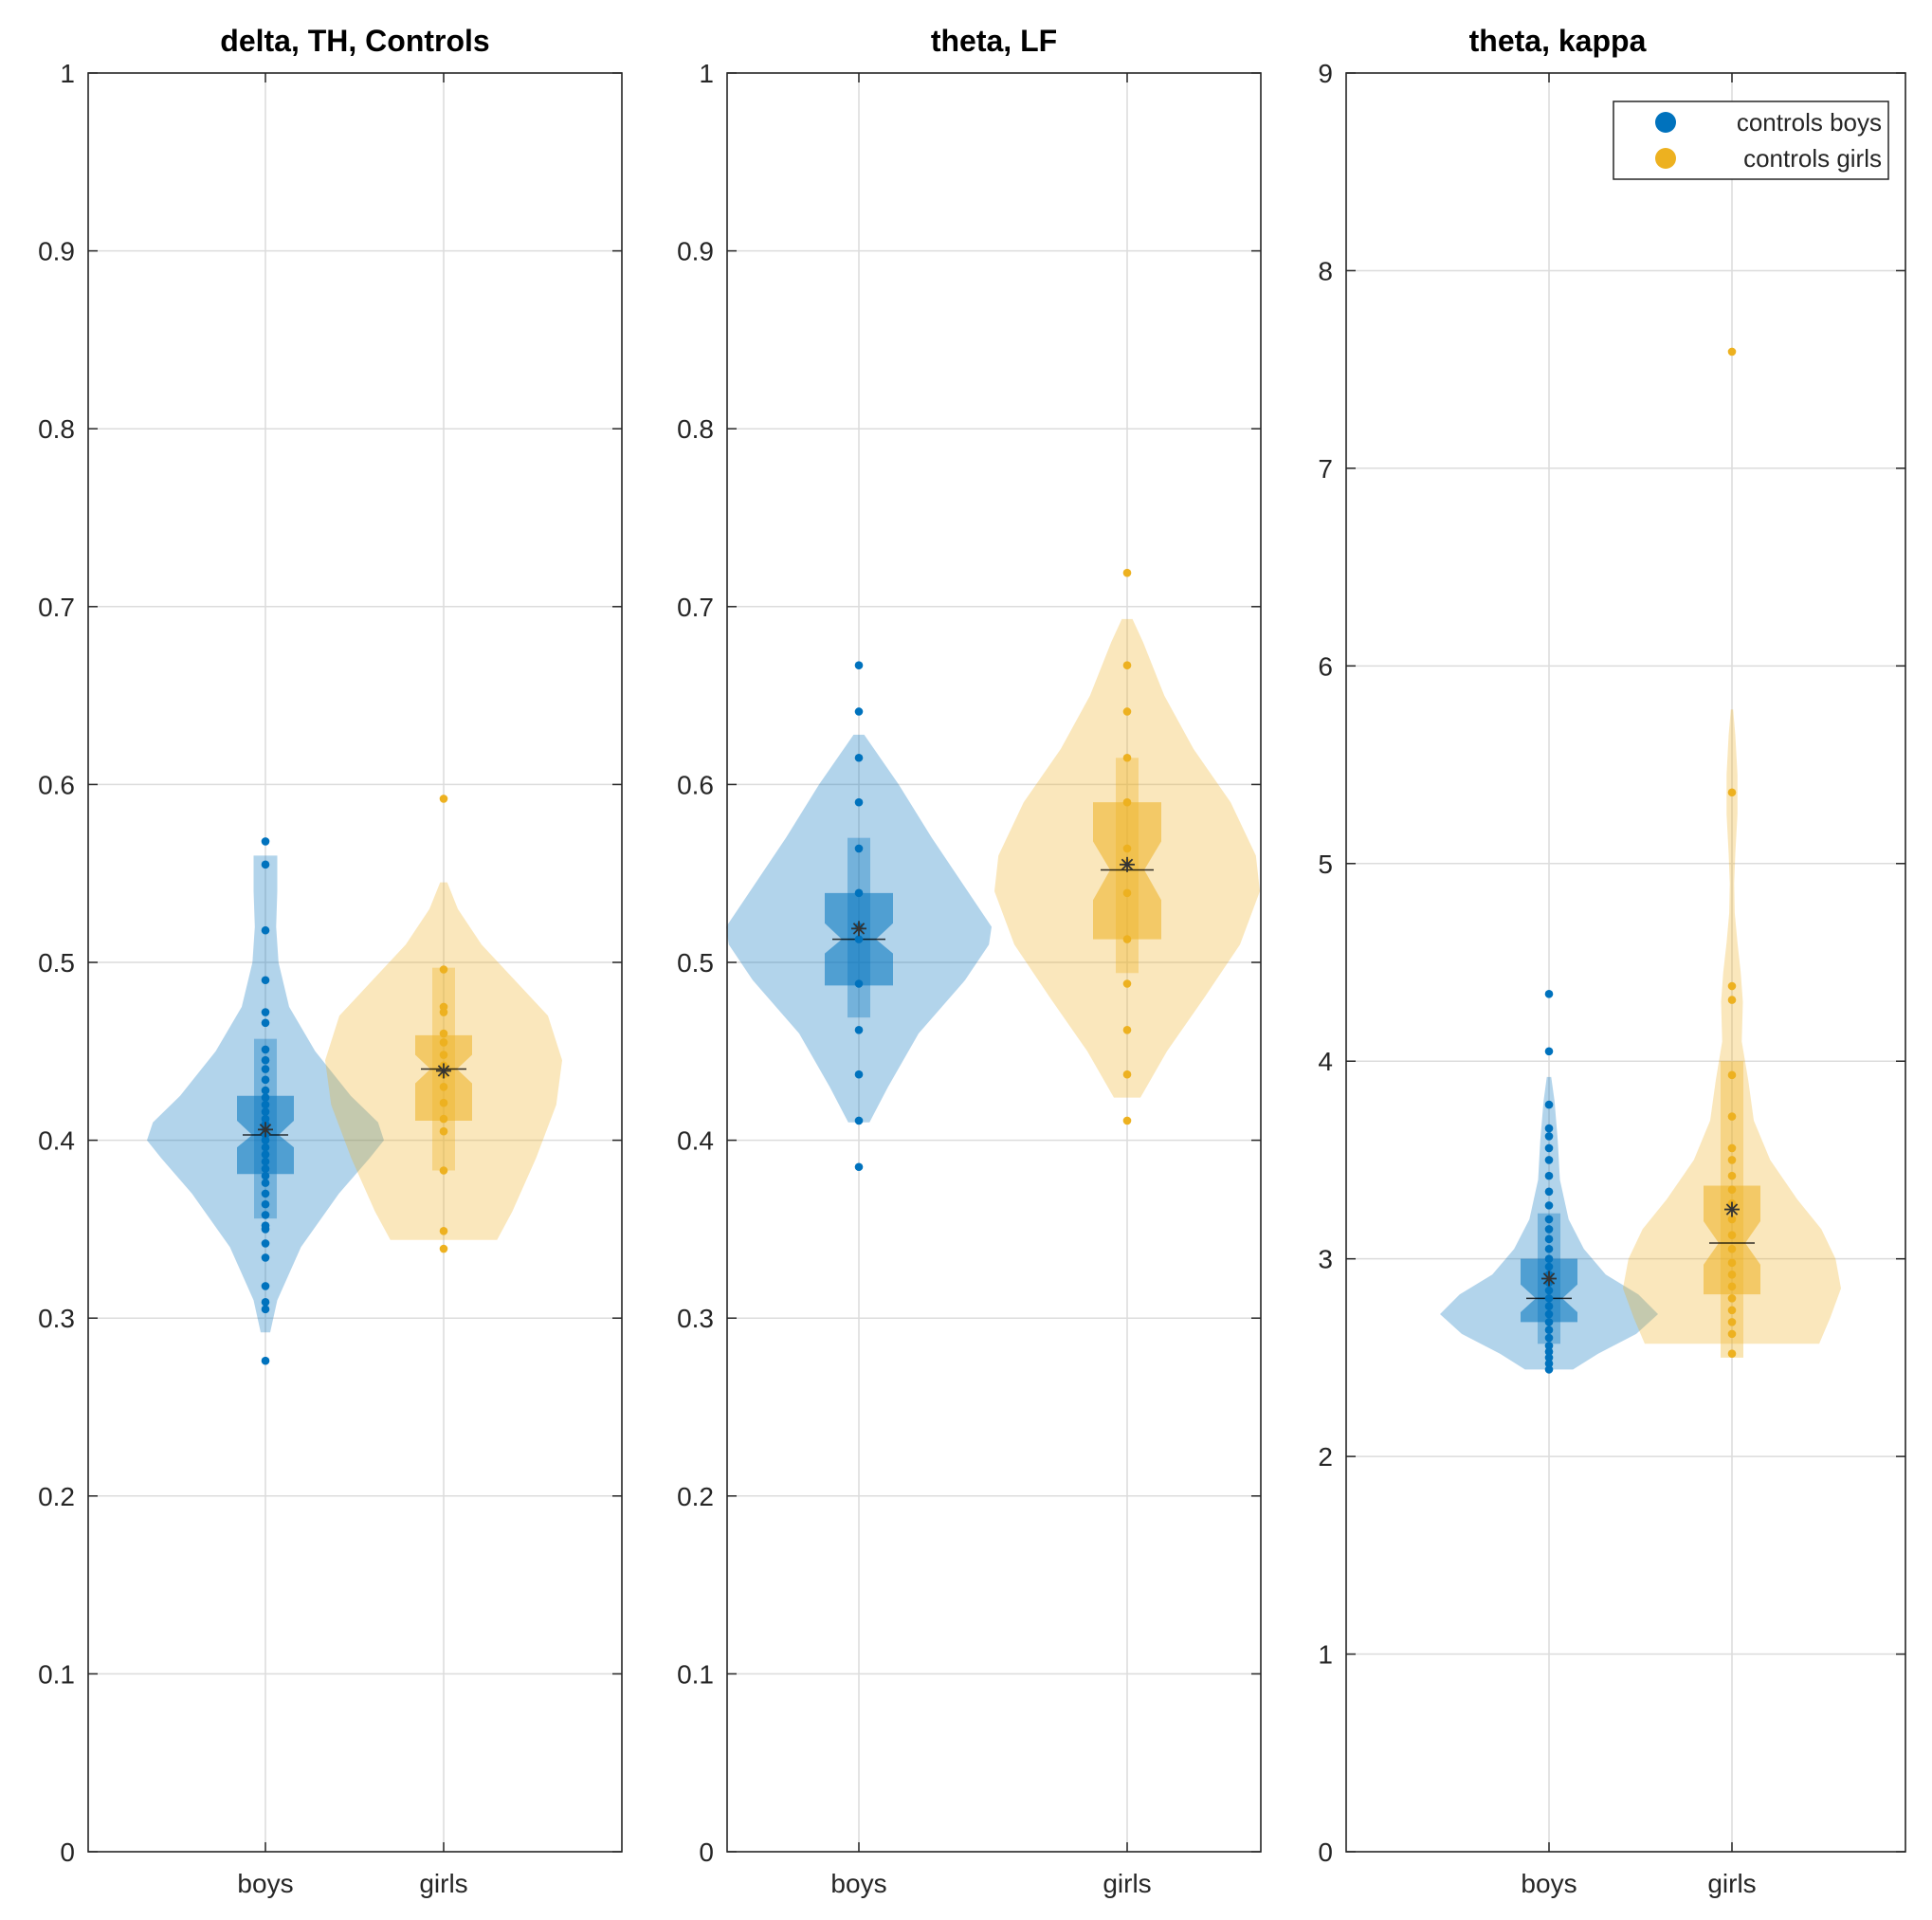 Image resolution: width=1932 pixels, height=1920 pixels. I want to click on y-tick-label: 7, so click(1326, 469).